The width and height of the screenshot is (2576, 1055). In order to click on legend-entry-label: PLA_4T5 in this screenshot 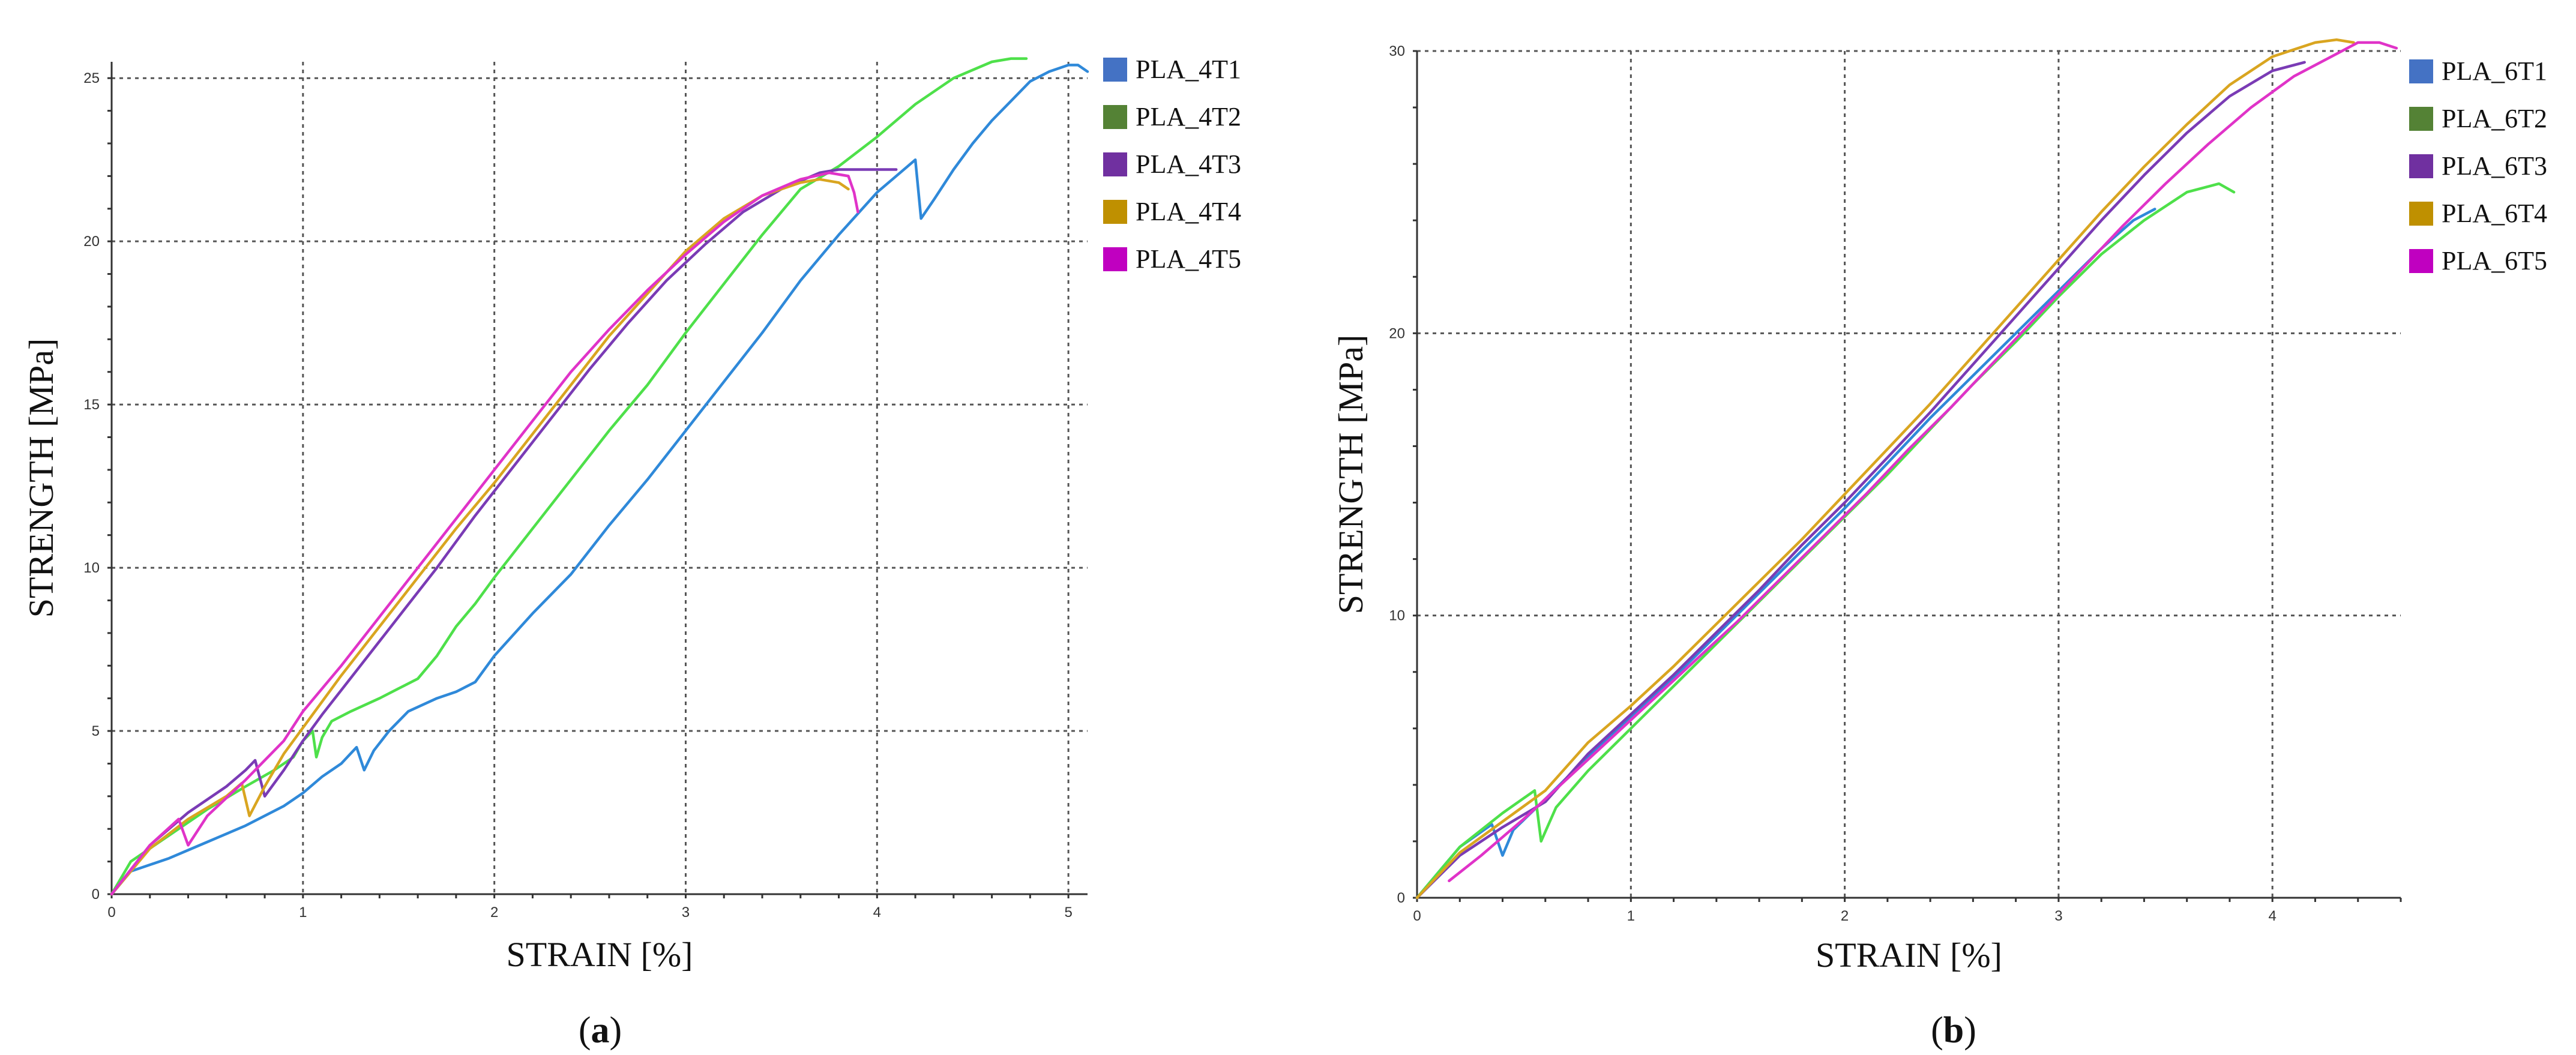, I will do `click(1188, 259)`.